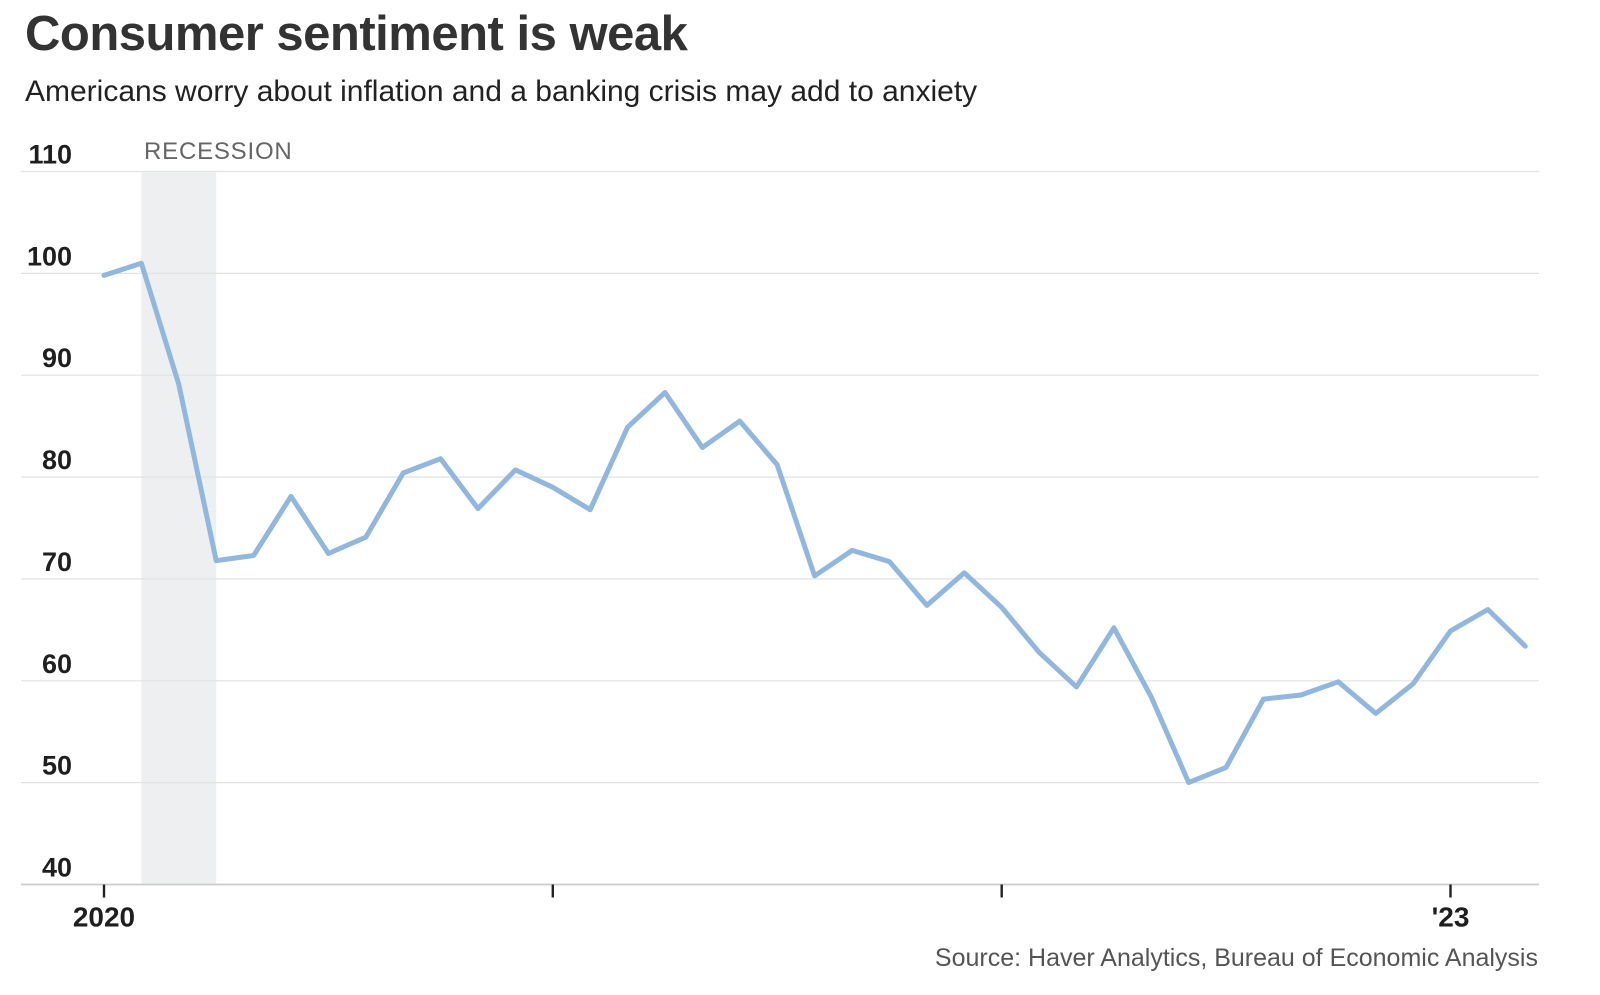 The width and height of the screenshot is (1600, 995). What do you see at coordinates (57, 460) in the screenshot?
I see `y-axis-label-80: 80` at bounding box center [57, 460].